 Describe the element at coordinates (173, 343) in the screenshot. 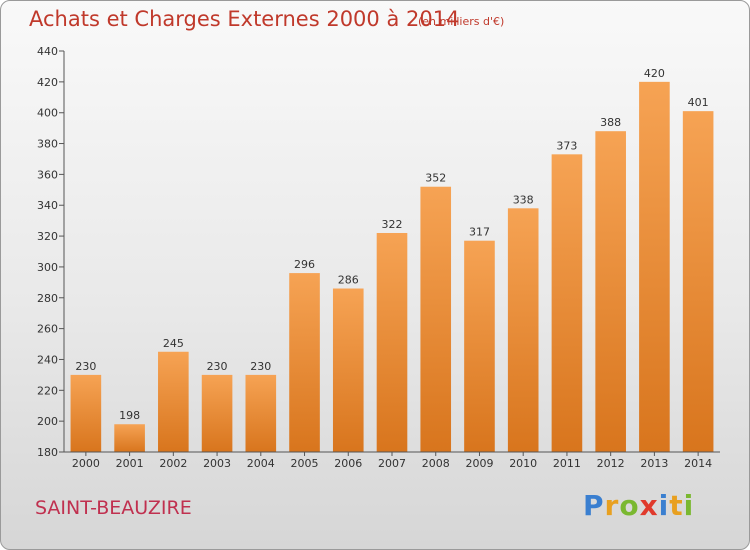

I see `data-label: 245` at that location.